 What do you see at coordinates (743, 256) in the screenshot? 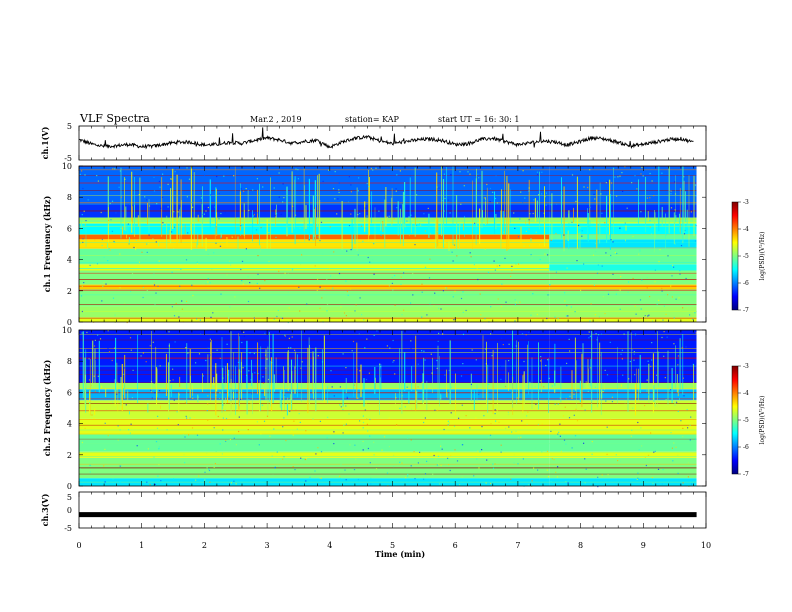
I see `ch1-colorbar-ticks: -3 -4 -5 -6 -7` at bounding box center [743, 256].